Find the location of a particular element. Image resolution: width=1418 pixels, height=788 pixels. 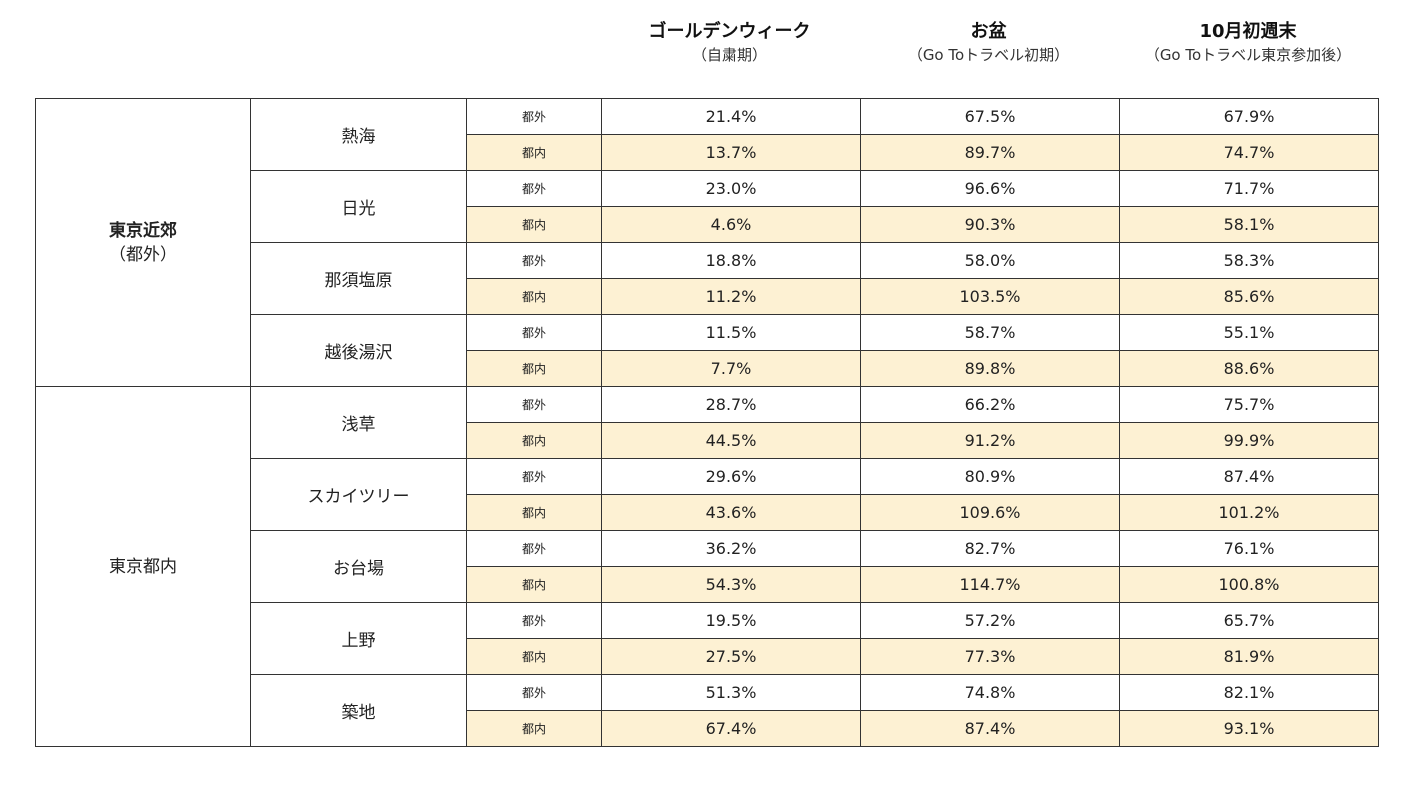

place-name: 熱海 is located at coordinates (358, 134).